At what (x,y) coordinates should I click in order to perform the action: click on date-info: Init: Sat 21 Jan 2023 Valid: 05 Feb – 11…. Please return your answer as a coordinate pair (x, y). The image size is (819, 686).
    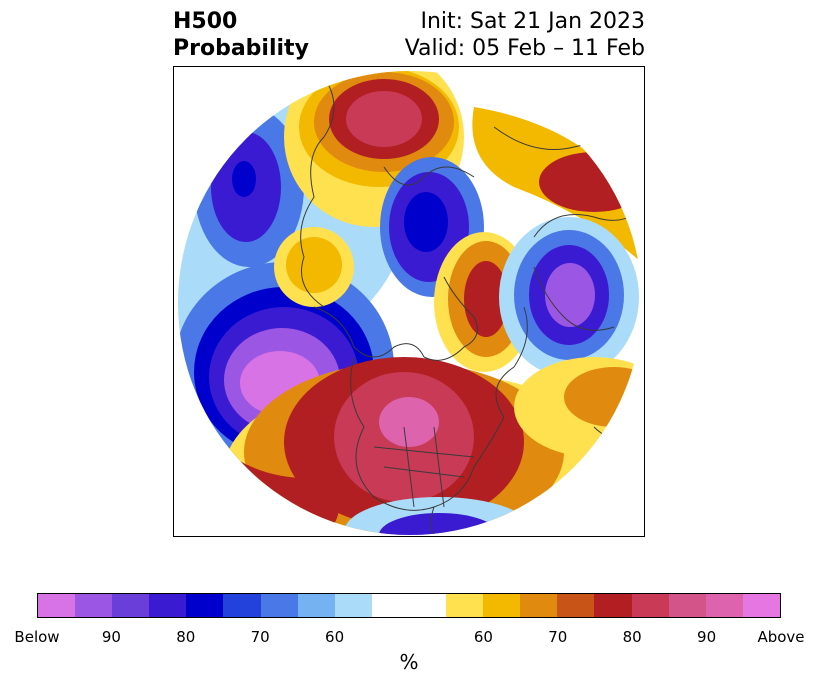
    Looking at the image, I should click on (525, 35).